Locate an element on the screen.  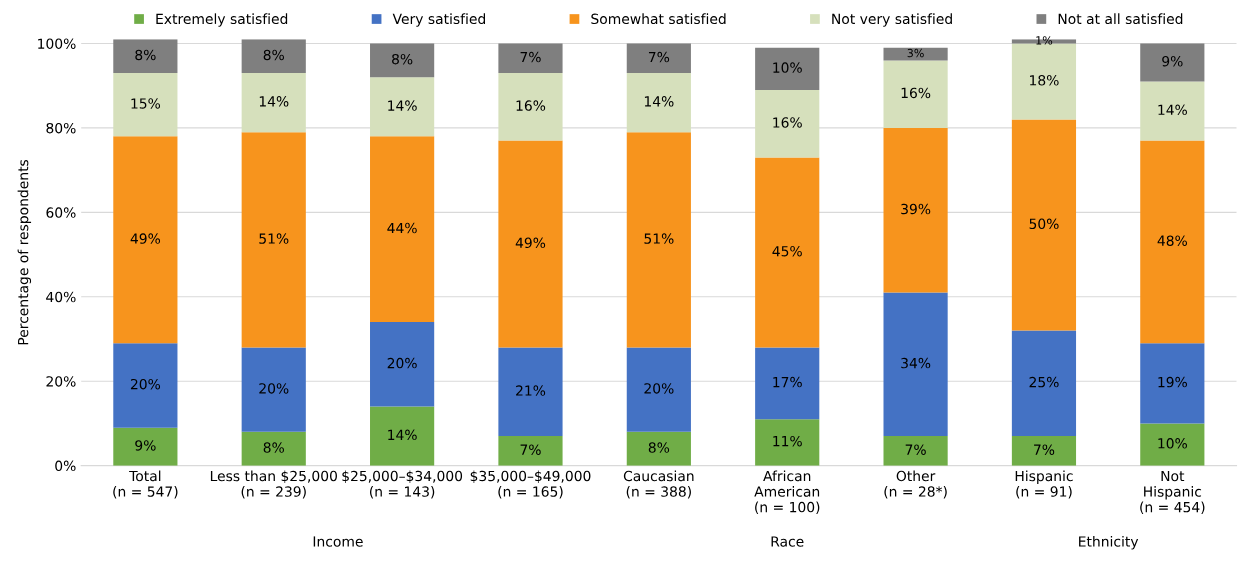
data-label: 18% is located at coordinates (1044, 80).